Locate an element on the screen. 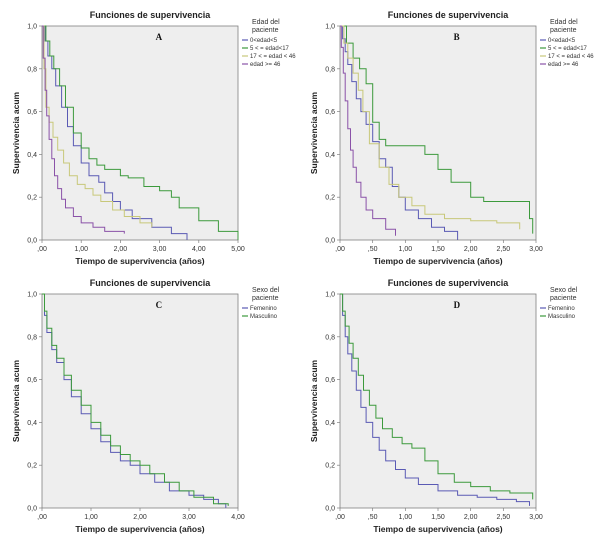 Image resolution: width=611 pixels, height=548 pixels. panel-letter: D is located at coordinates (457, 305).